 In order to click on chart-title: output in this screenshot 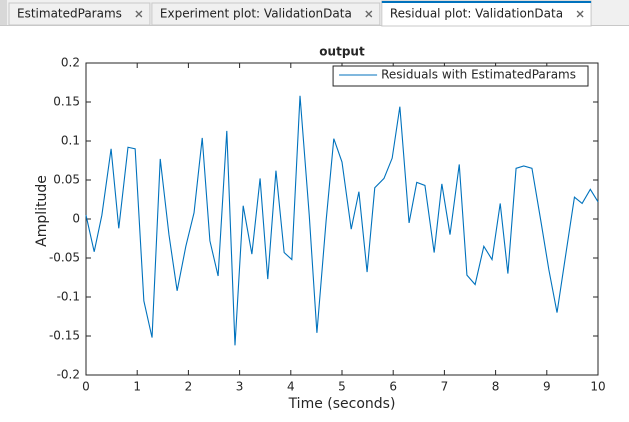, I will do `click(342, 52)`.